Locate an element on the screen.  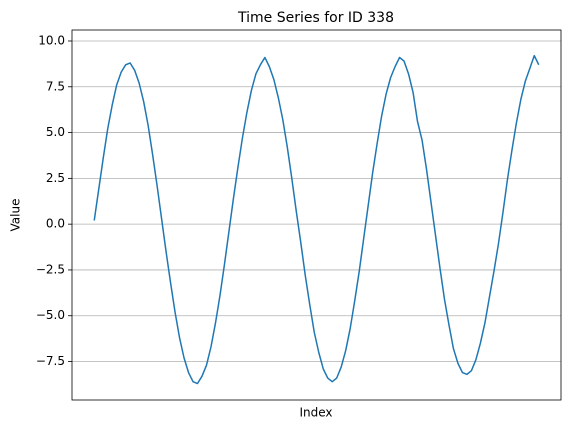
y-tick-label: −5.0 is located at coordinates (50, 315).